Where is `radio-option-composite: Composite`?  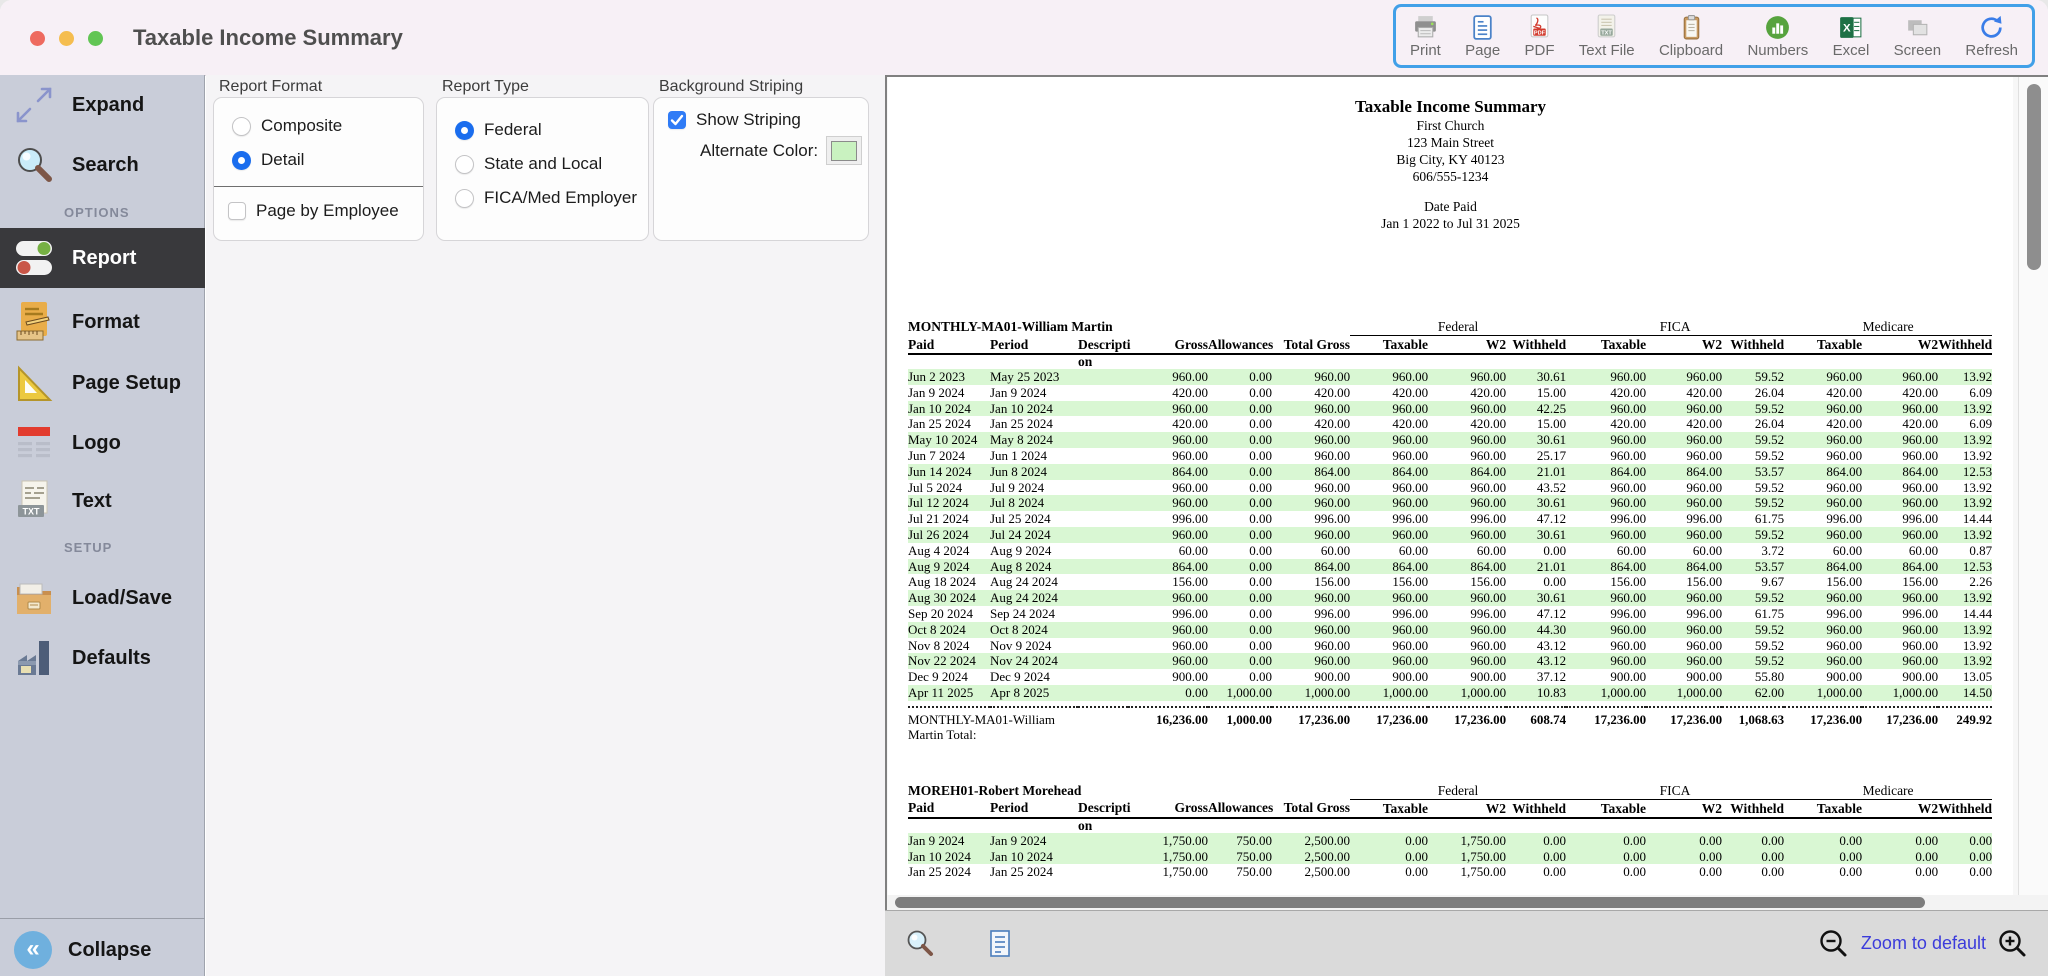 radio-option-composite: Composite is located at coordinates (327, 126).